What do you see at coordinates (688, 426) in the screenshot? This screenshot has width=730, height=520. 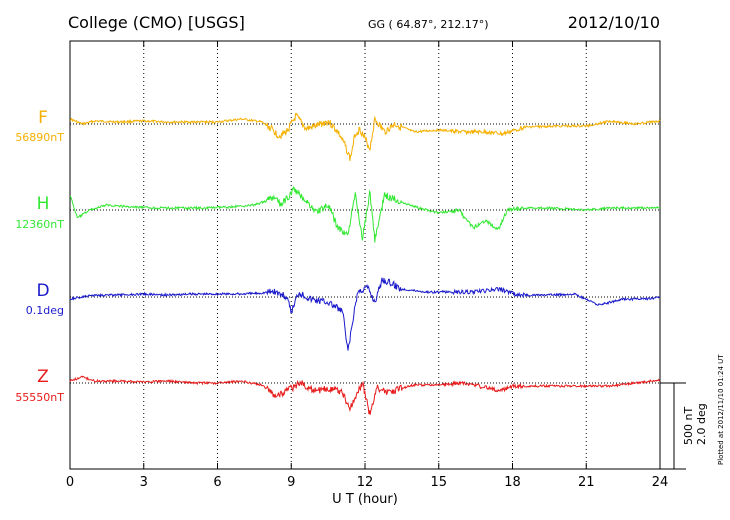 I see `scale-label-nt: 500 nT` at bounding box center [688, 426].